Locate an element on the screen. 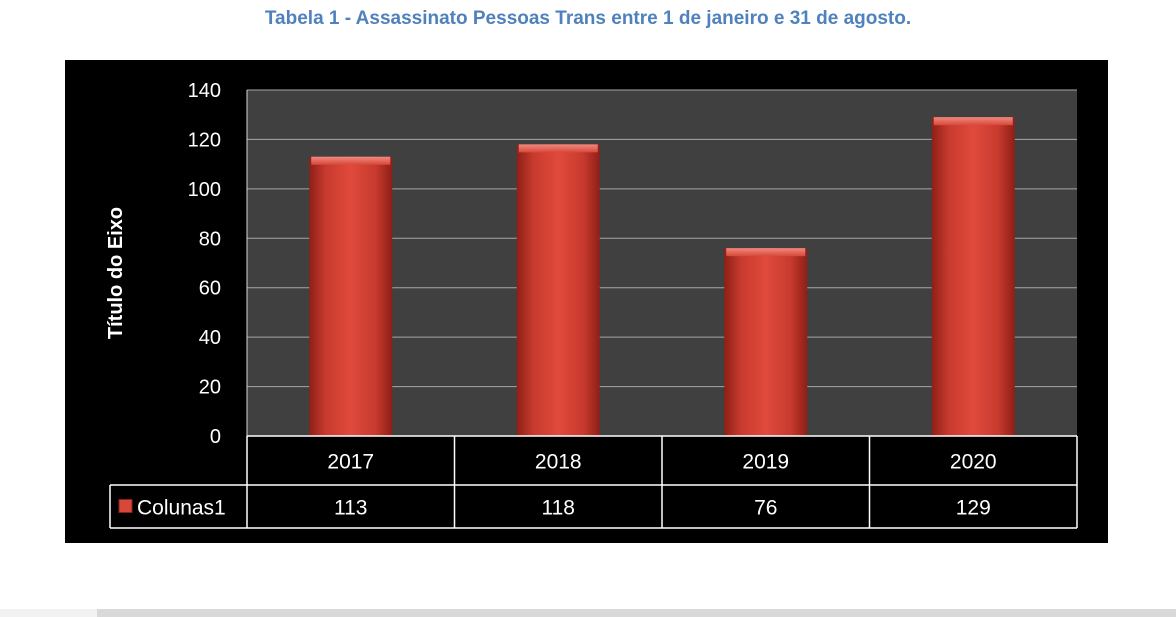 This screenshot has height=617, width=1176. legend-swatch is located at coordinates (125, 506).